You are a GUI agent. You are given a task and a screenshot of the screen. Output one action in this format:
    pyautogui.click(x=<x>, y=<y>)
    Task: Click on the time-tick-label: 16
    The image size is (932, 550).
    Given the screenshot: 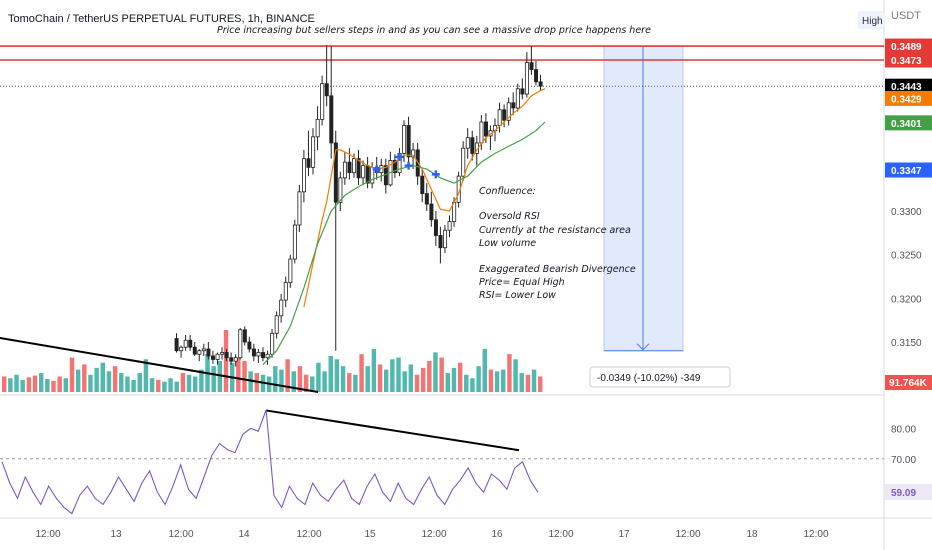 What is the action you would take?
    pyautogui.click(x=497, y=534)
    